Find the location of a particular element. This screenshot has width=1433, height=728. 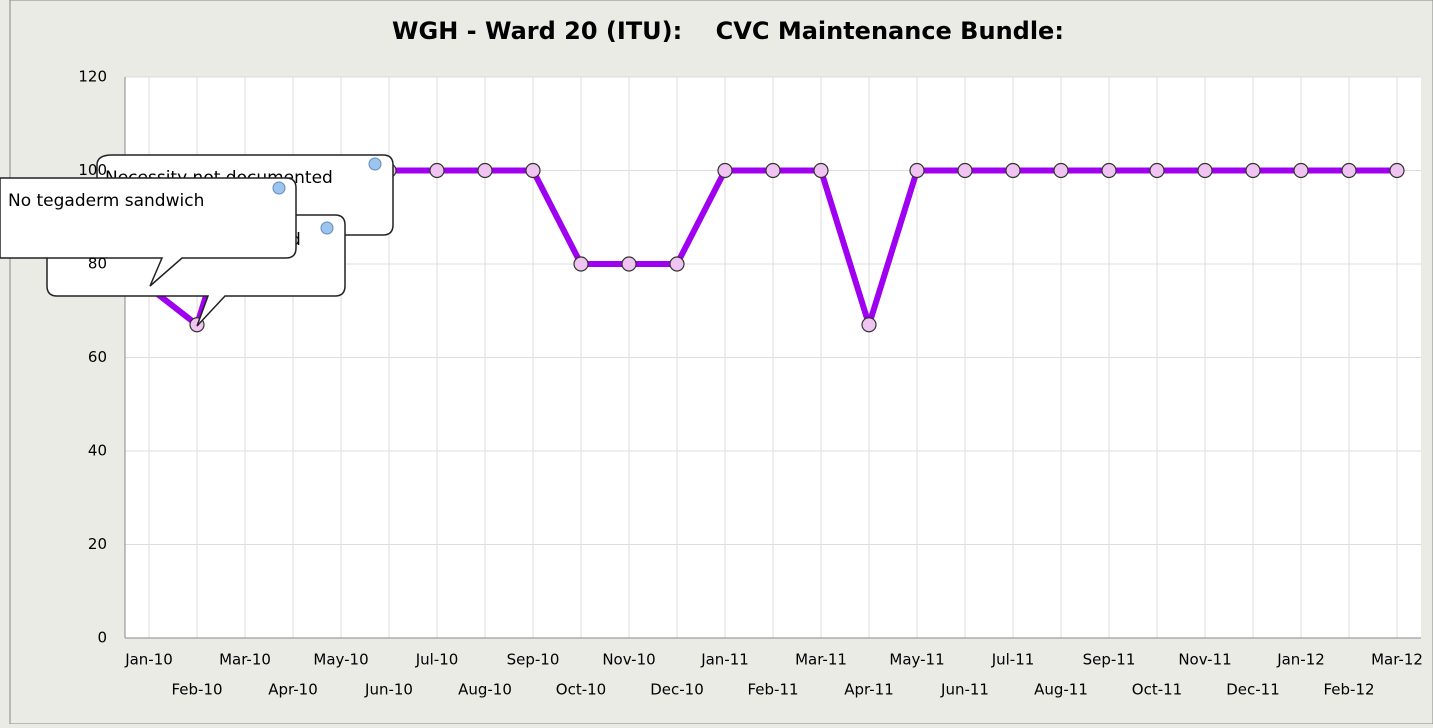

y-tick-label: 20 is located at coordinates (97, 544).